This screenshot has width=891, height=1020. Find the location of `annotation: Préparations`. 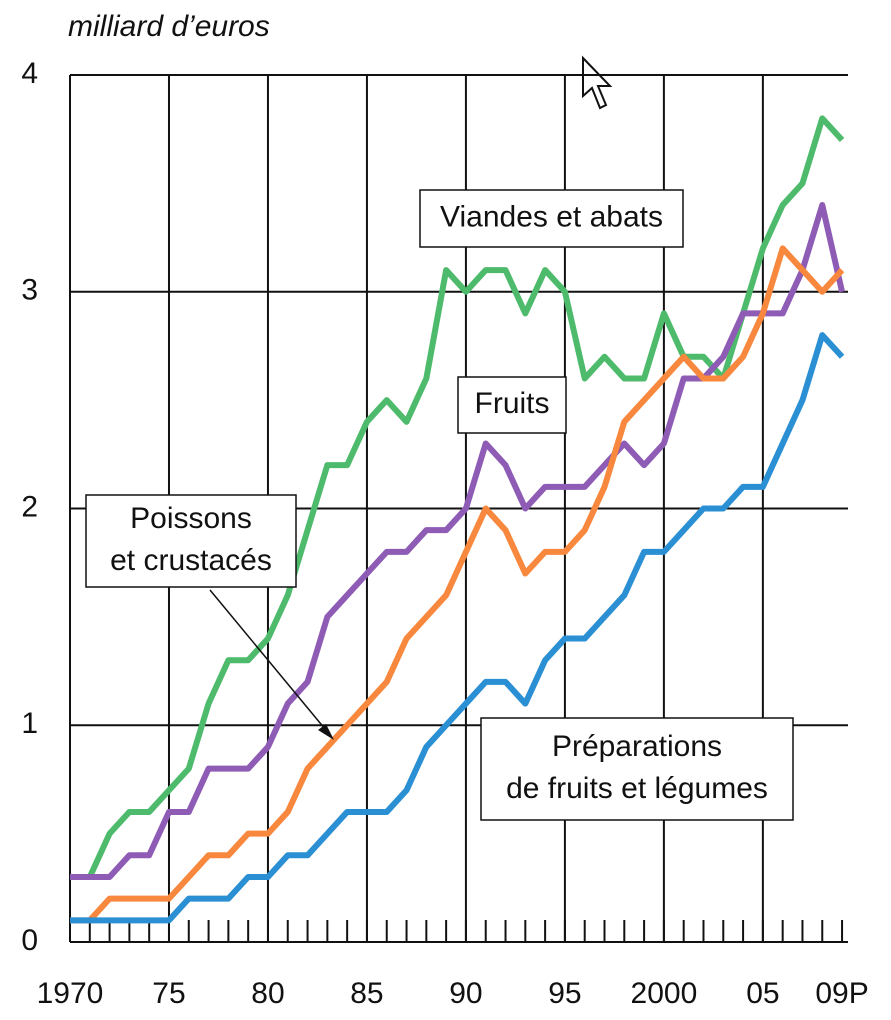

annotation: Préparations is located at coordinates (637, 746).